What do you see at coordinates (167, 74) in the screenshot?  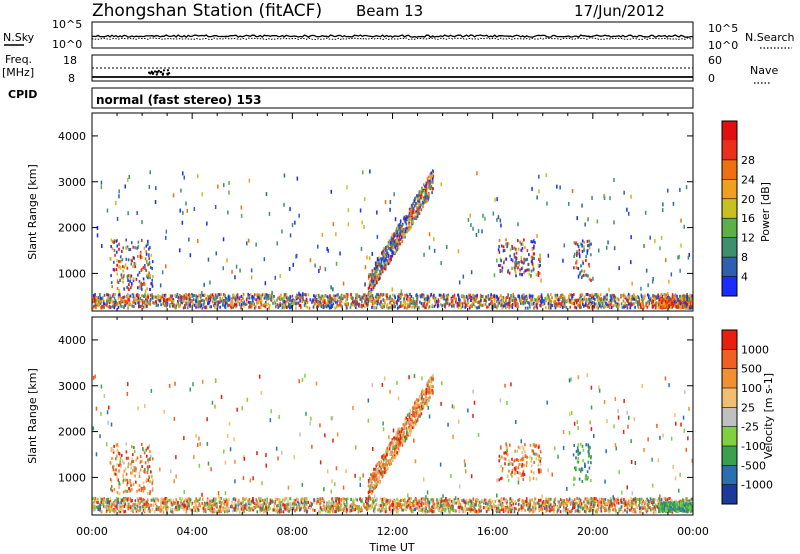 I see `freq-cluster-dot` at bounding box center [167, 74].